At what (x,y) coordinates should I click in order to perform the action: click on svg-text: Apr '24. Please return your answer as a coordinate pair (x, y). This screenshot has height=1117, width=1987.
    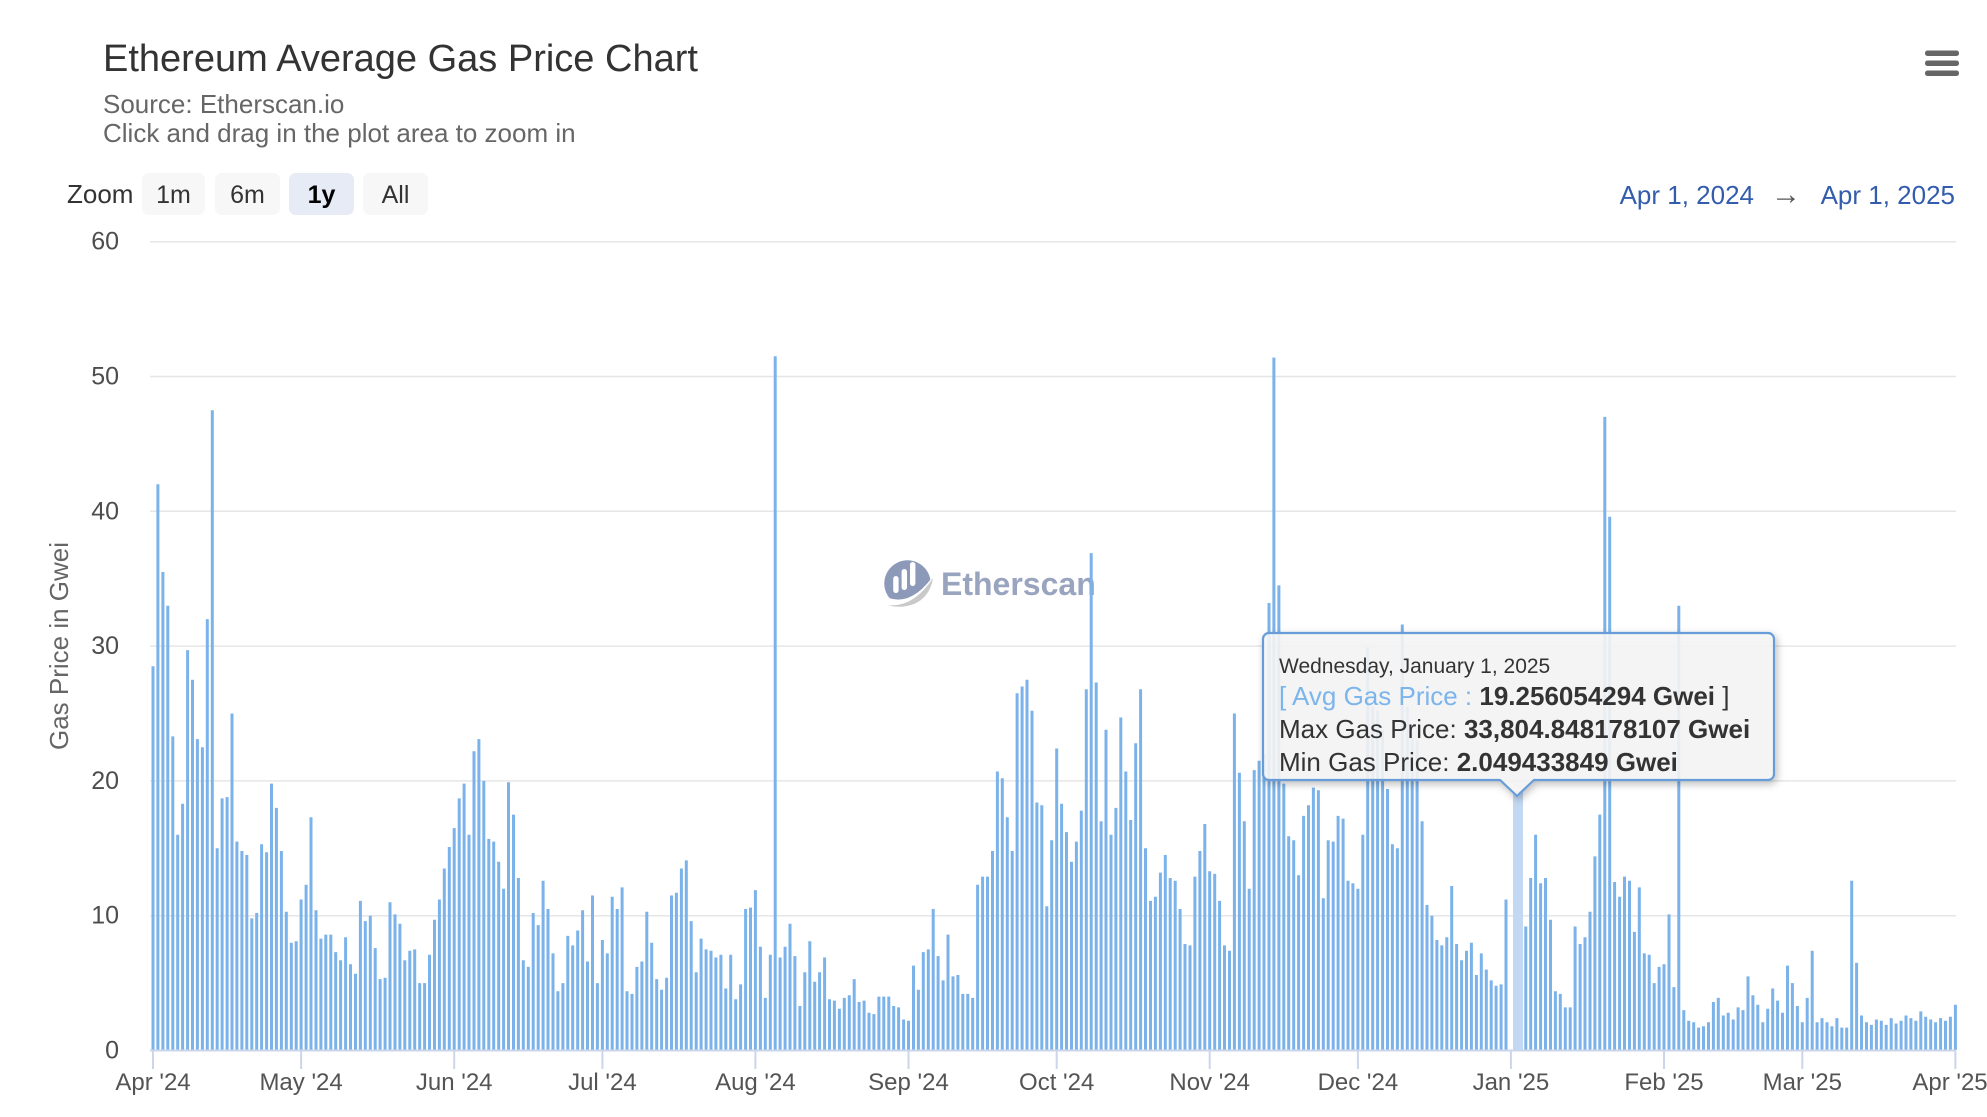
    Looking at the image, I should click on (152, 1082).